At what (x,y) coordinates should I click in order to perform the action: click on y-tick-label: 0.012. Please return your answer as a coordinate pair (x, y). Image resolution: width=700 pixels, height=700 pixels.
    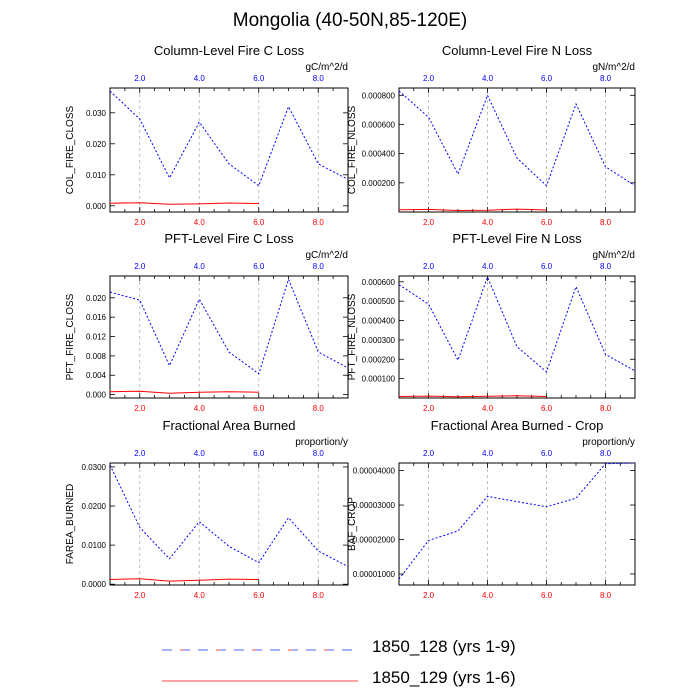
    Looking at the image, I should click on (96, 337).